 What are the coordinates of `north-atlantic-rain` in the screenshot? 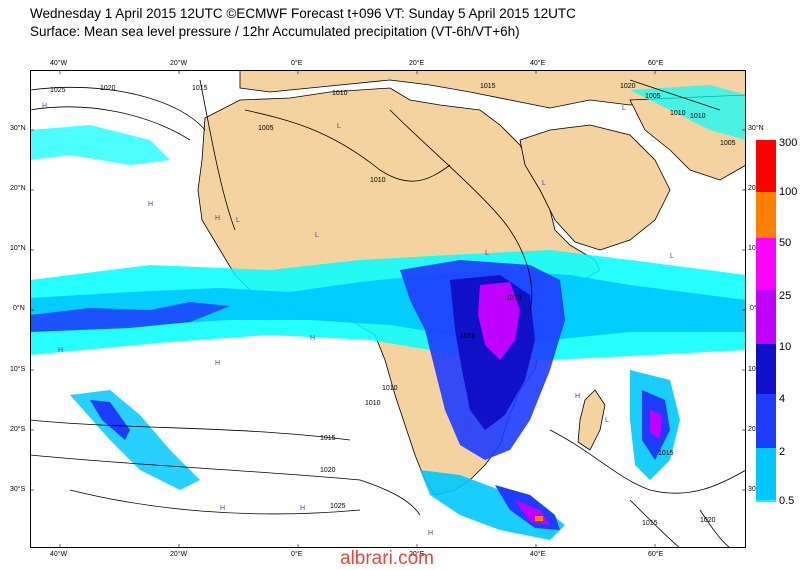 It's located at (100, 145).